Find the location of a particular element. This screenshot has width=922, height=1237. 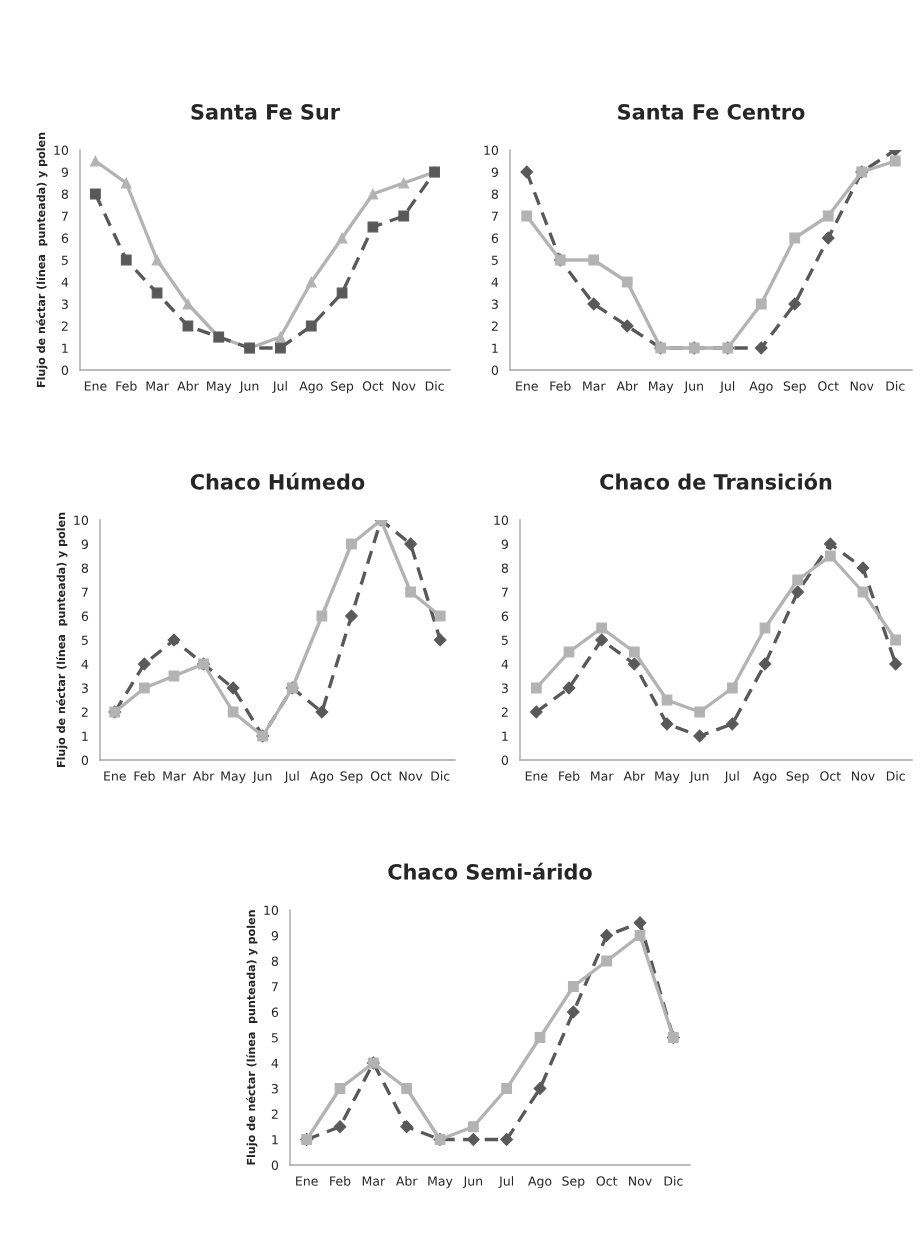

chart-title: Chaco de Transición is located at coordinates (716, 481).